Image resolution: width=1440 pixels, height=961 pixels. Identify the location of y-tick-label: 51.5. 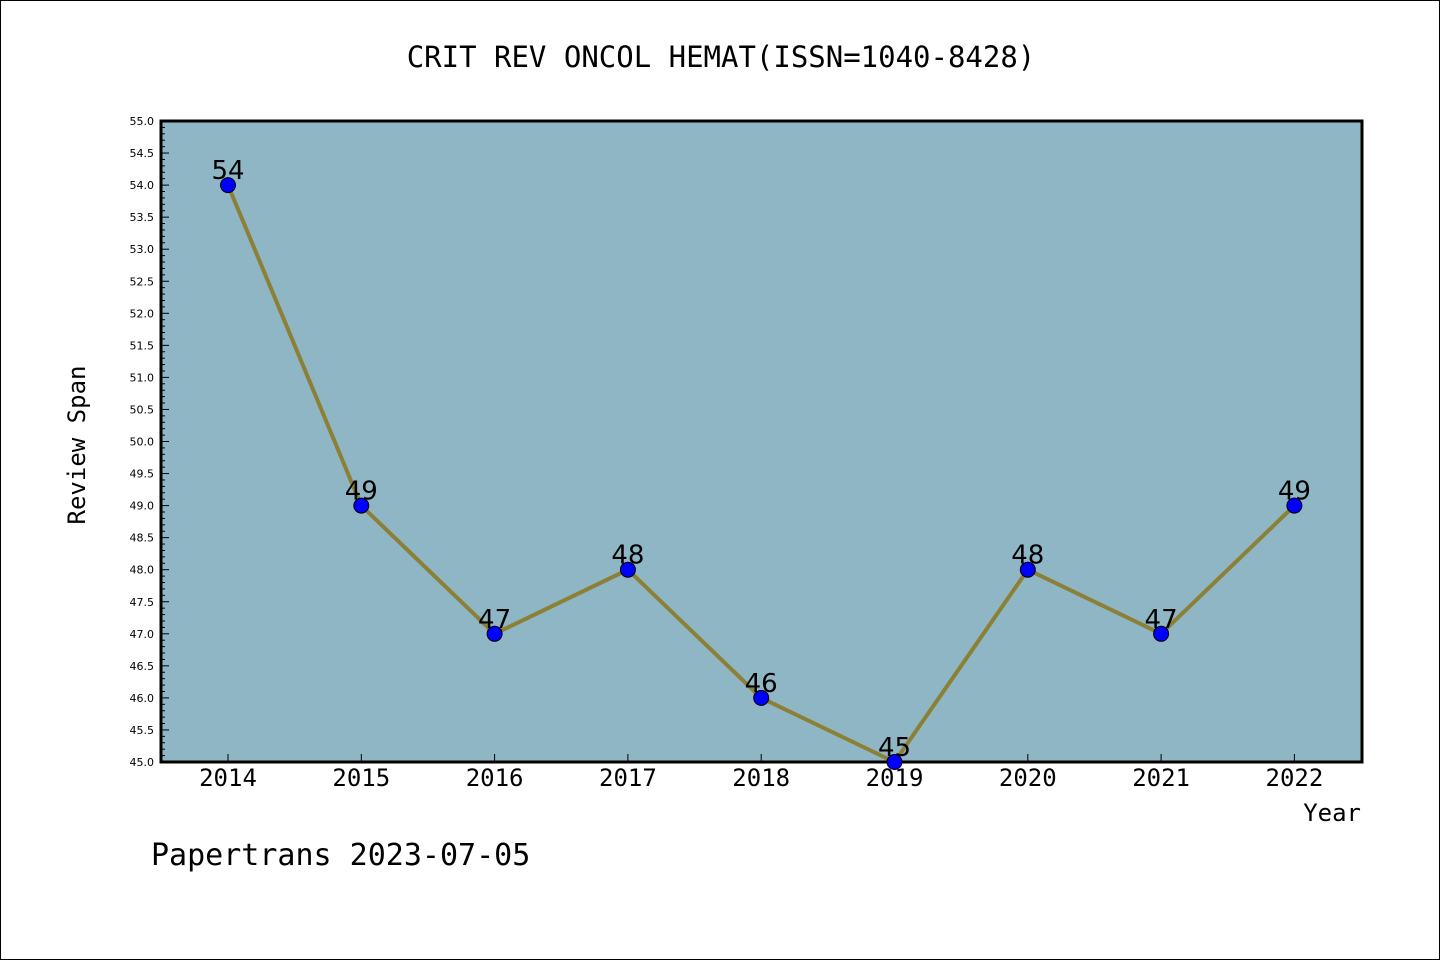
(142, 345).